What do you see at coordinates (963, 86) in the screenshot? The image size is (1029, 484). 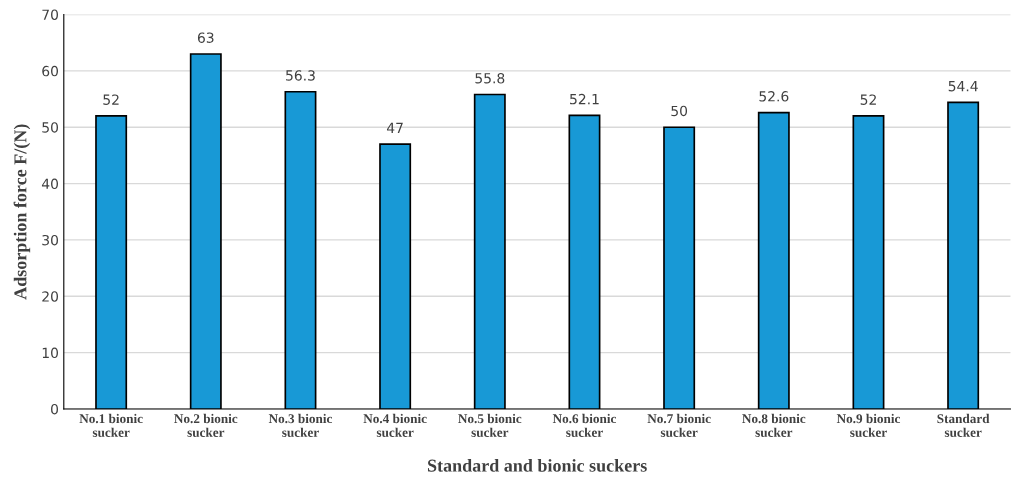 I see `data-label: 54.4` at bounding box center [963, 86].